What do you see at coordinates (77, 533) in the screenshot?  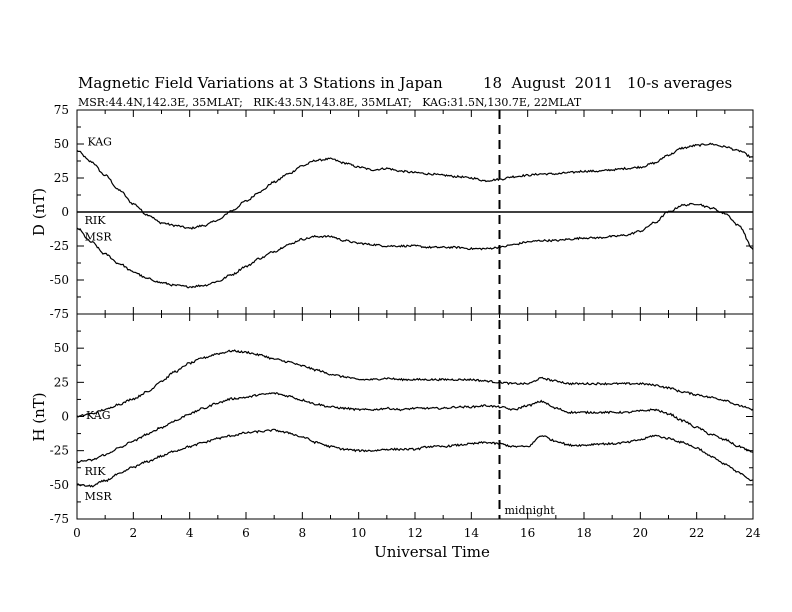 I see `x-tick-label: 0` at bounding box center [77, 533].